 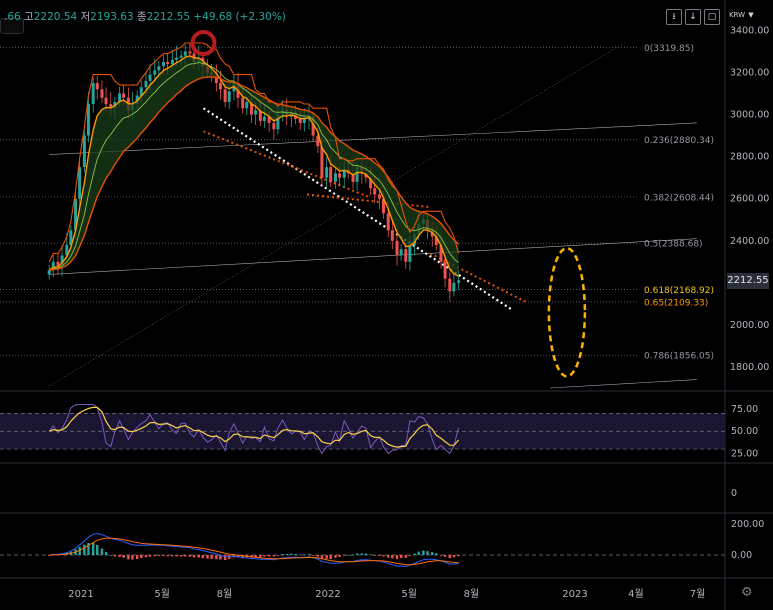 I want to click on fib-level-label: 0.382(2608.44), so click(x=679, y=198).